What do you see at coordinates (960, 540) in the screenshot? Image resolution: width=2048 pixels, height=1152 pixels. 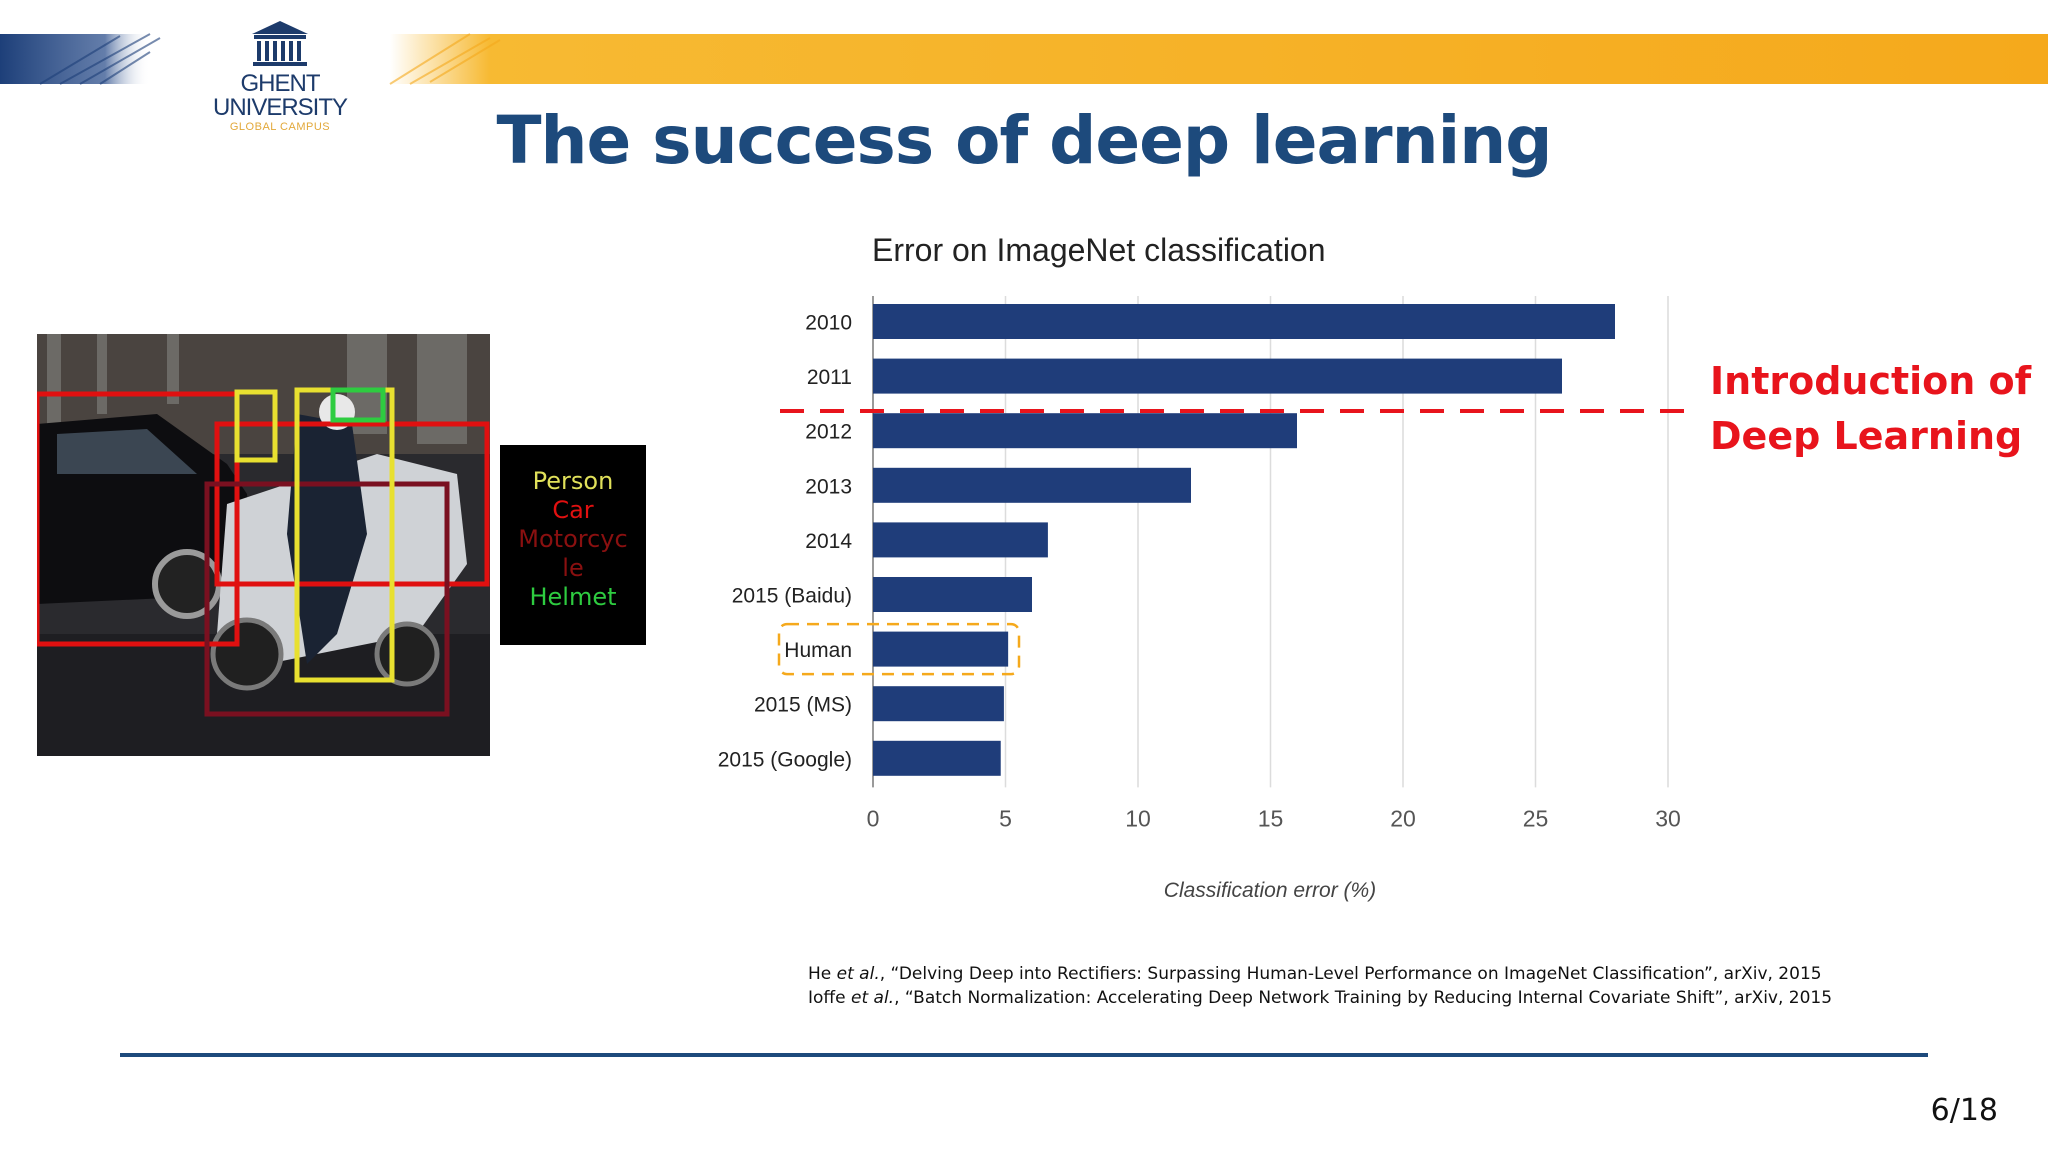 I see `bar-2014` at bounding box center [960, 540].